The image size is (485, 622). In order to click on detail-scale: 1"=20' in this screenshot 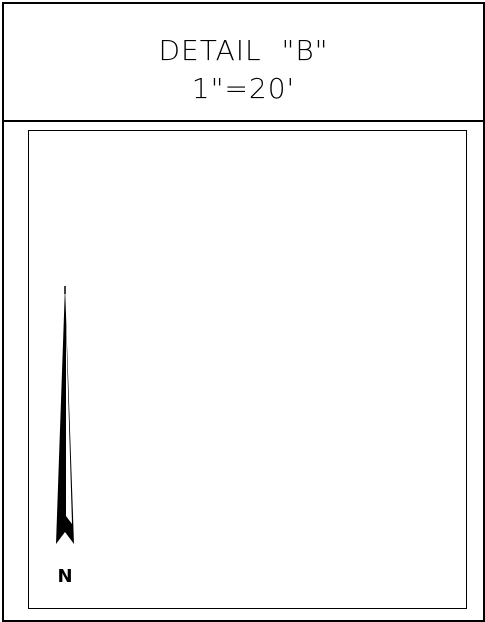, I will do `click(243, 88)`.